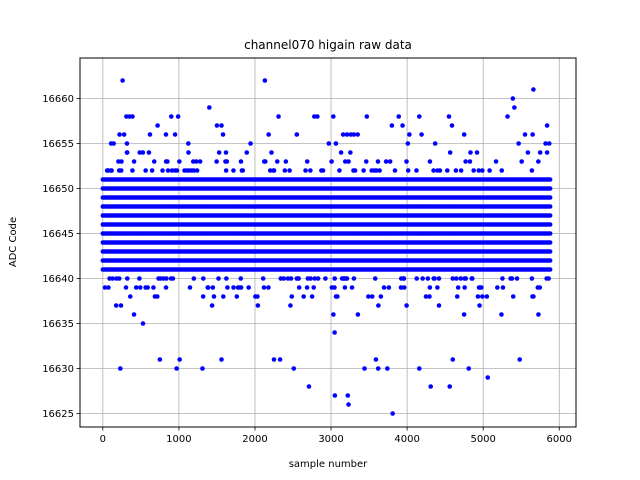 This screenshot has width=640, height=480. I want to click on y-axis-label: ADC Code, so click(13, 242).